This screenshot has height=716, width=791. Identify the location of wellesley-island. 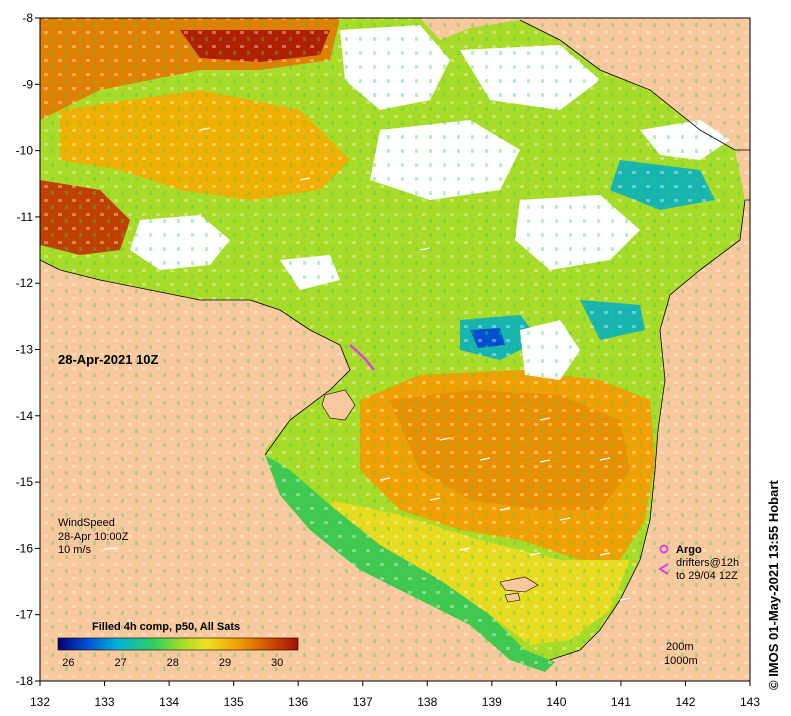
(512, 597).